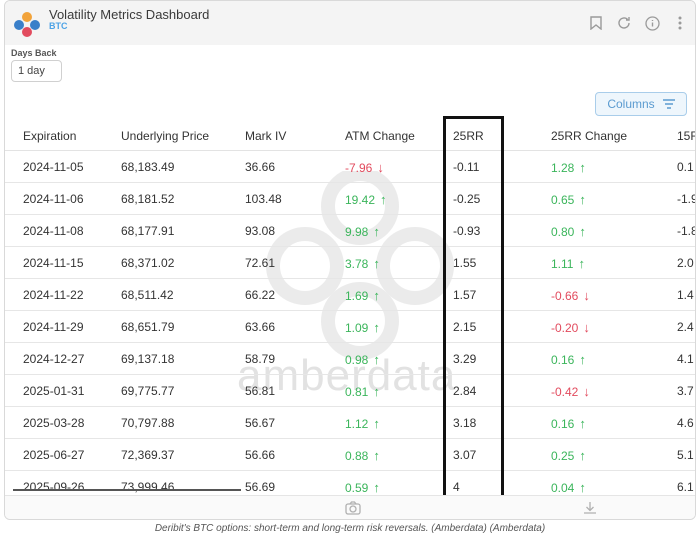  What do you see at coordinates (685, 167) in the screenshot?
I see `cell-15f-value: 0.1` at bounding box center [685, 167].